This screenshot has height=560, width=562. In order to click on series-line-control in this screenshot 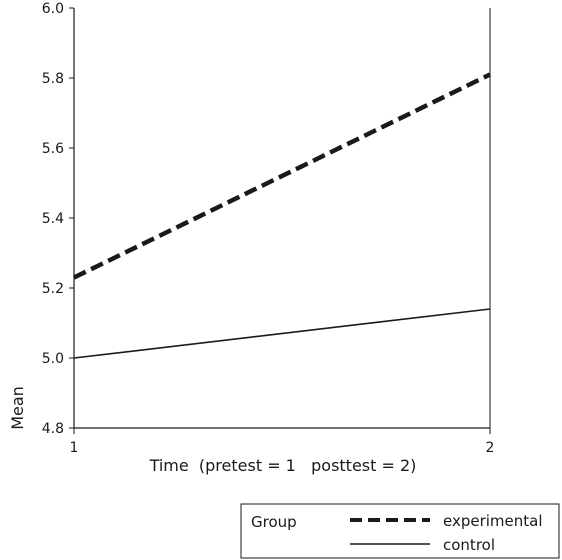, I will do `click(282, 333)`.